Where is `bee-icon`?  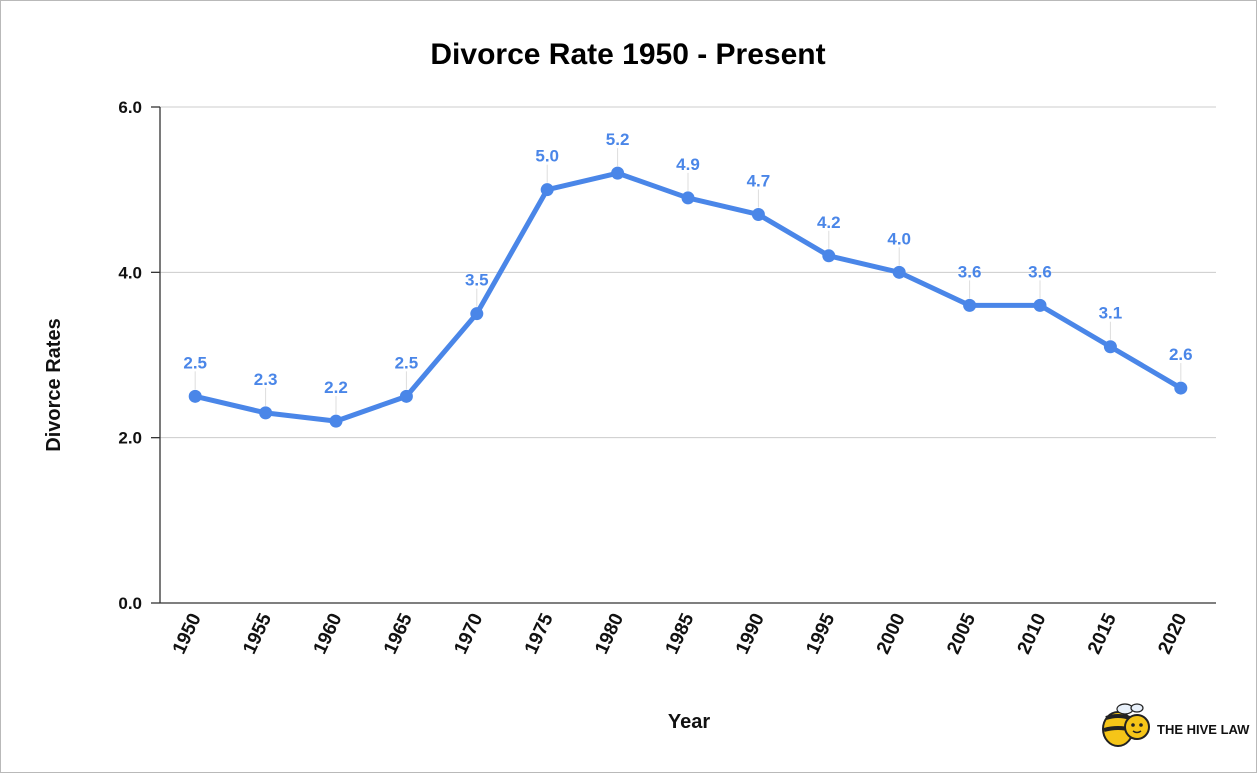
bee-icon is located at coordinates (1126, 725).